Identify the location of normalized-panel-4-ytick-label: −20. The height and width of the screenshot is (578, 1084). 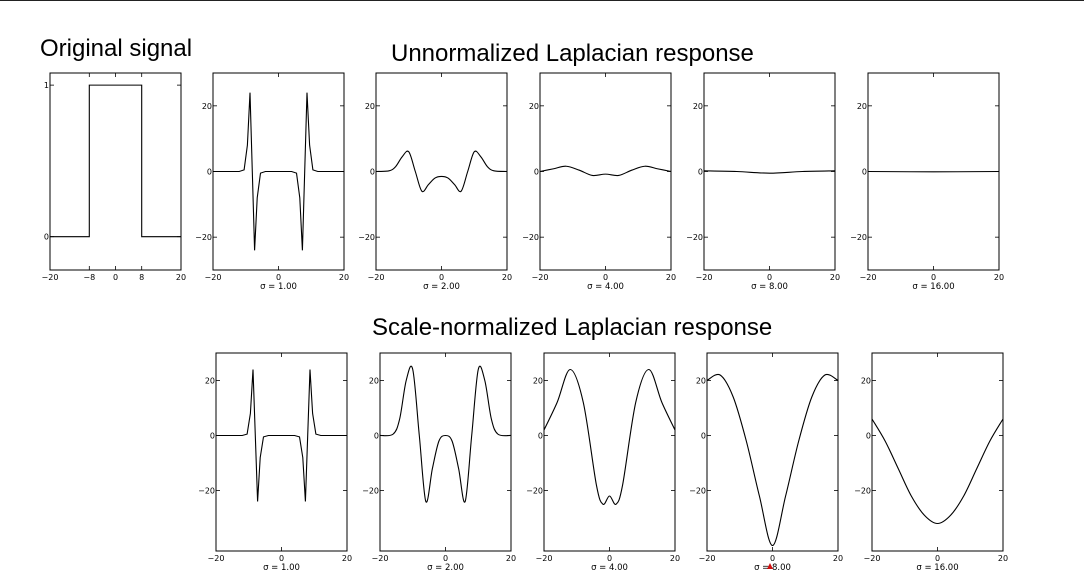
(697, 491).